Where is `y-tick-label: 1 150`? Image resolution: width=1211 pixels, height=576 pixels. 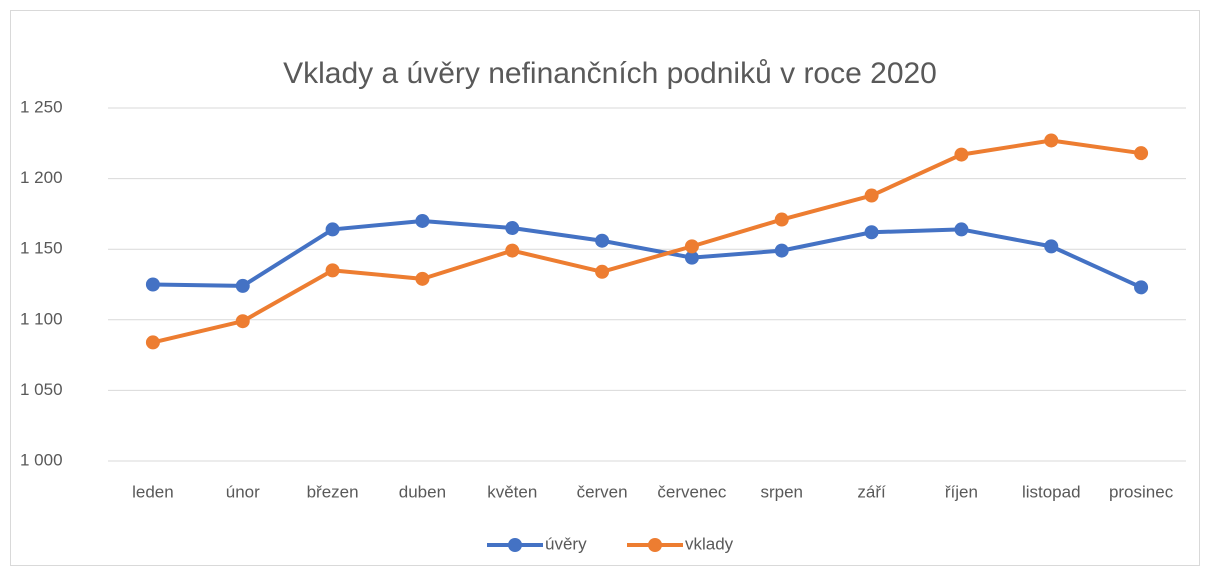 y-tick-label: 1 150 is located at coordinates (41, 248).